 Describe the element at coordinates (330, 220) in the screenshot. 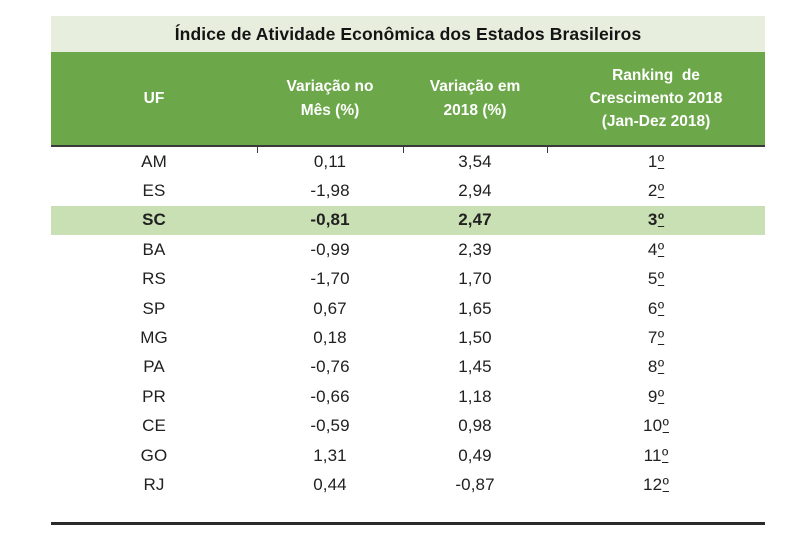

I see `var-mes-cell: -0,81` at that location.